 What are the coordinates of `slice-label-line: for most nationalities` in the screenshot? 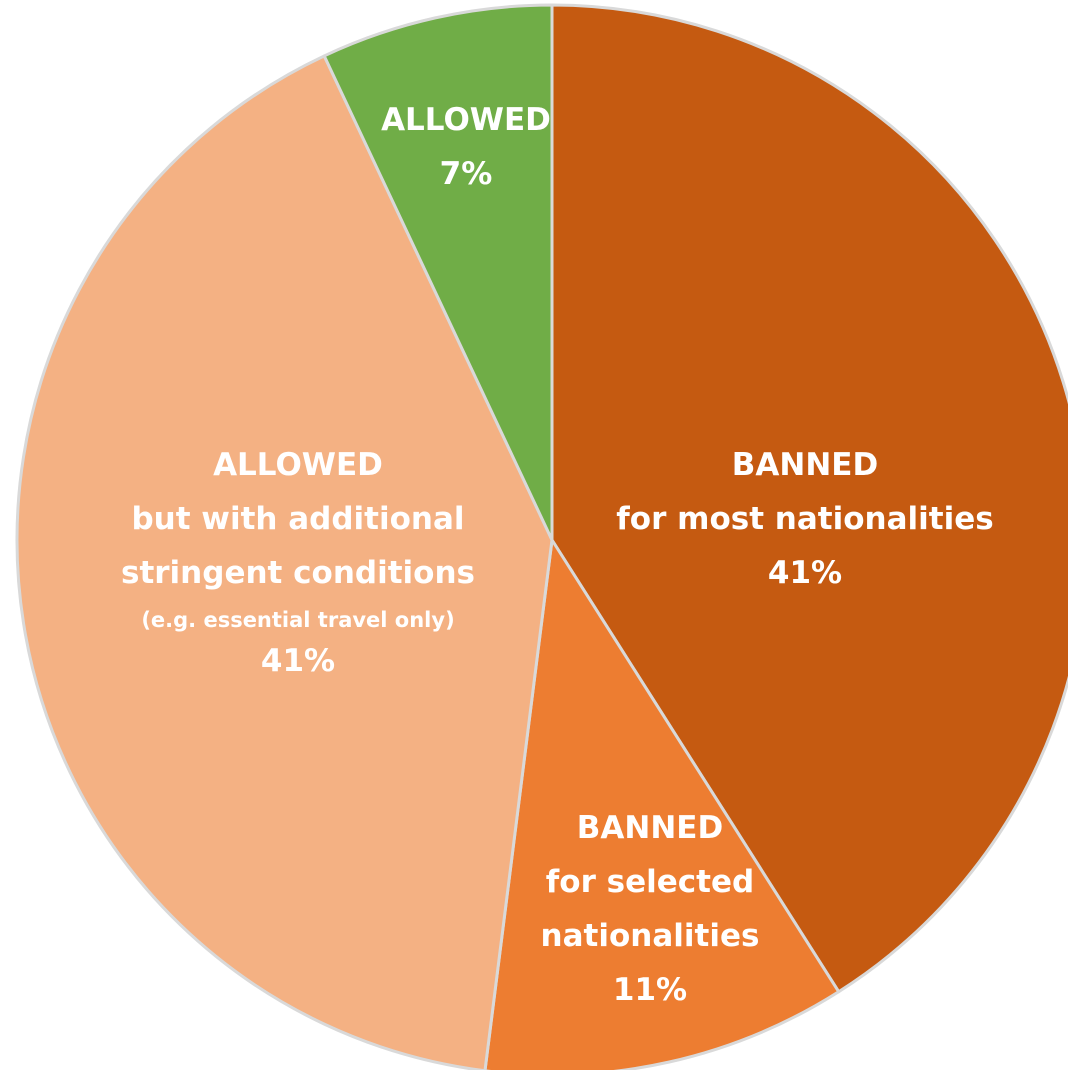 It's located at (804, 519).